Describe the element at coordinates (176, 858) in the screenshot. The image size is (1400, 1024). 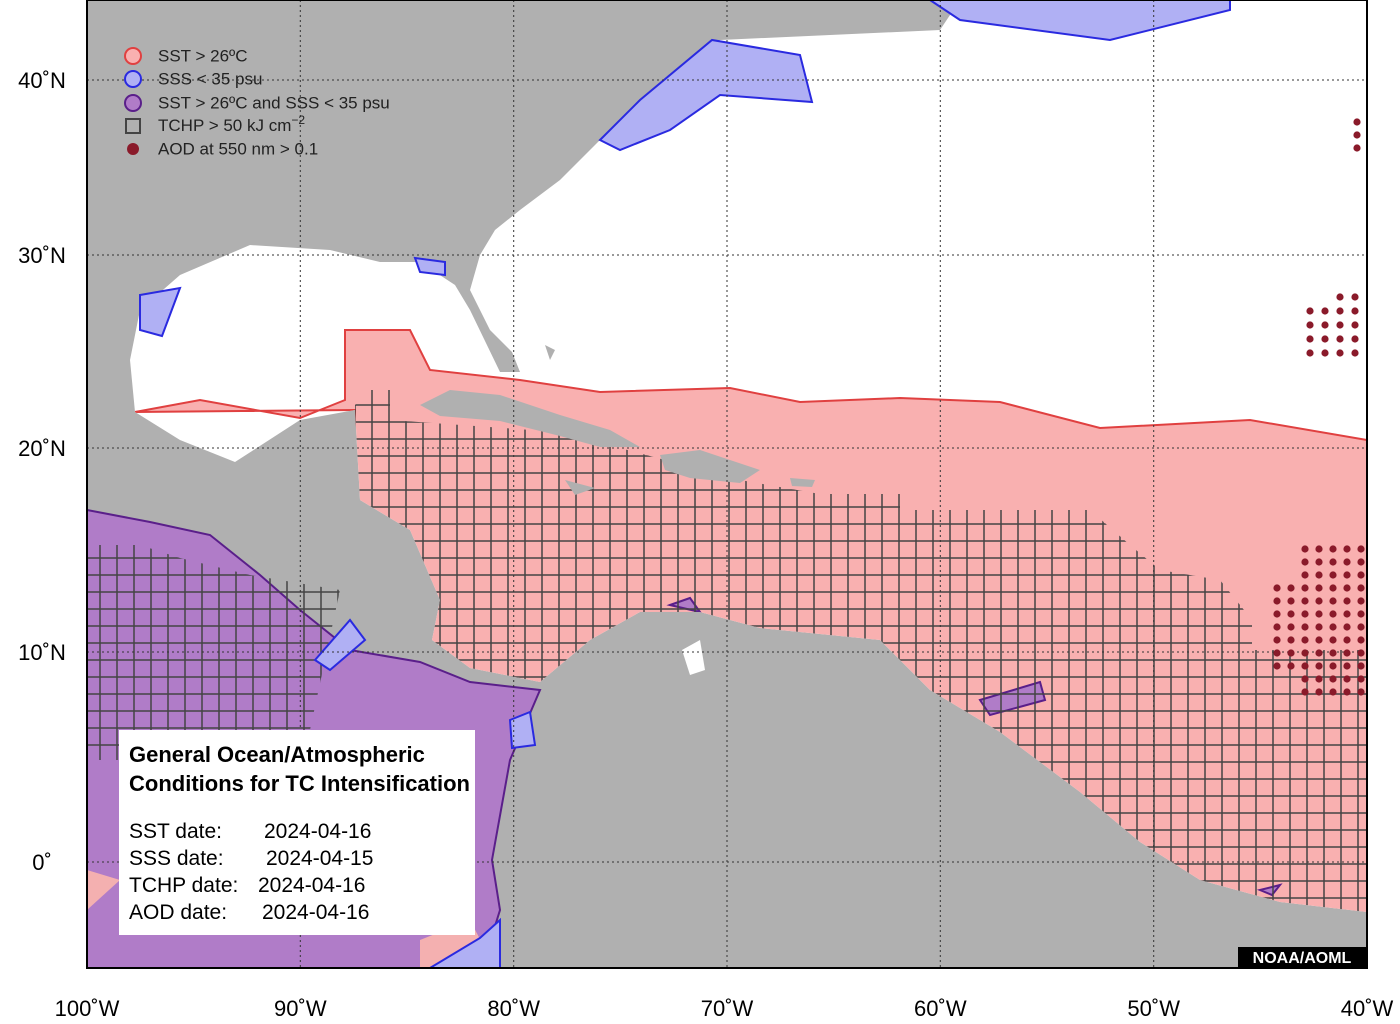
I see `date-label: SSS date:` at that location.